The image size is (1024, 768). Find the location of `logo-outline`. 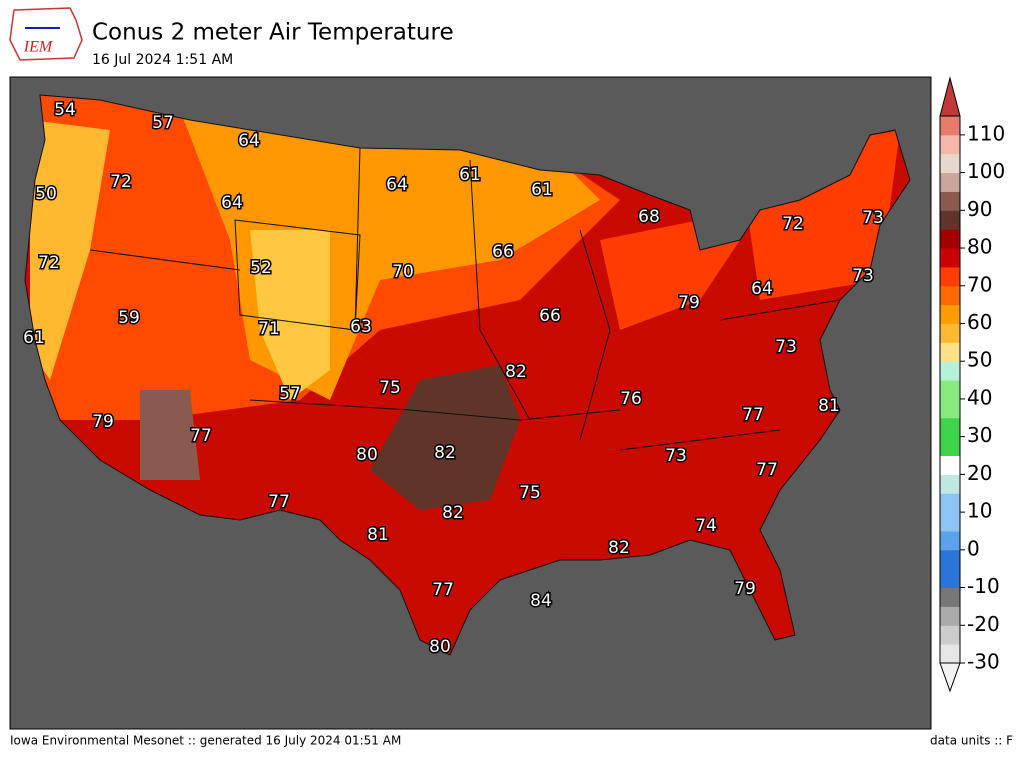

logo-outline is located at coordinates (46, 34).